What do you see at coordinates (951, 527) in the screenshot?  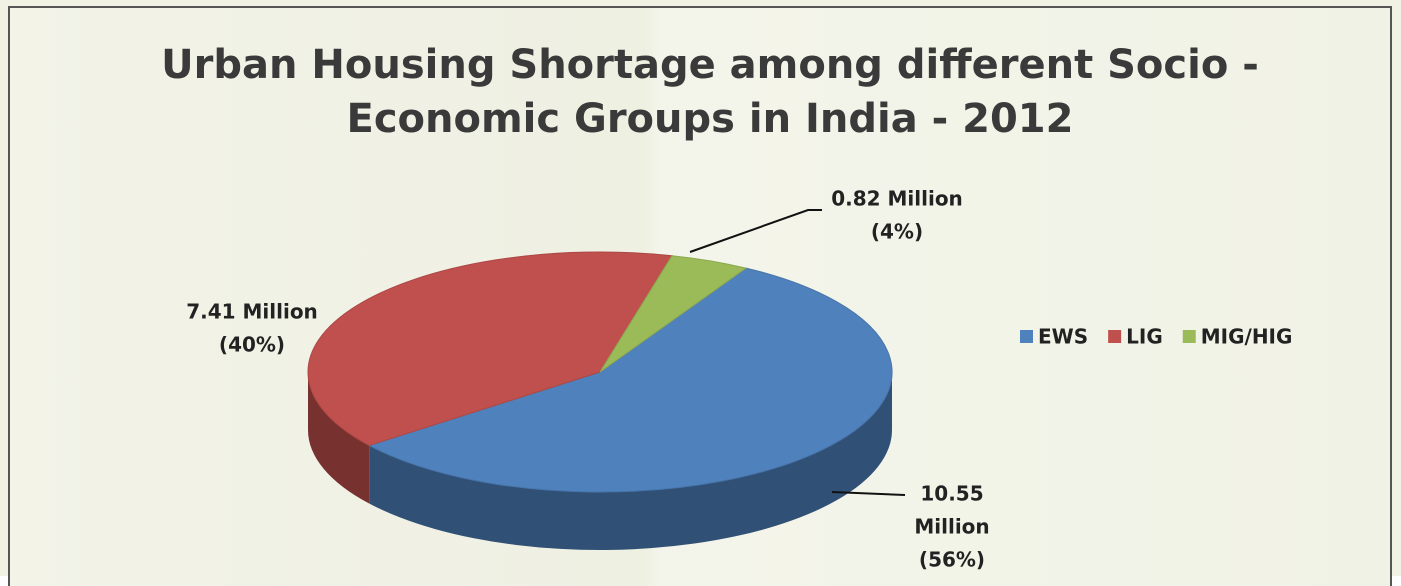 I see `data-label: Million` at bounding box center [951, 527].